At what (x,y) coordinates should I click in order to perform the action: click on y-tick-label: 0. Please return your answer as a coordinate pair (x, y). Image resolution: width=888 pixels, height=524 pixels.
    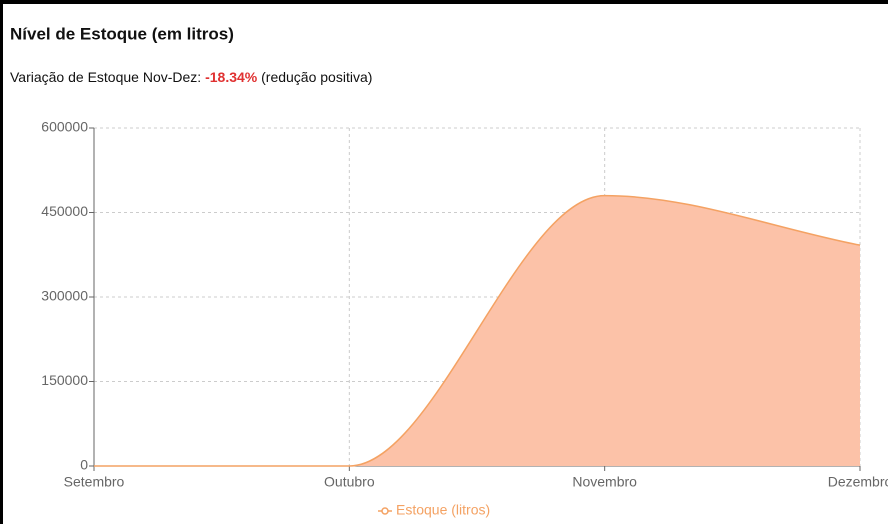
    Looking at the image, I should click on (84, 465).